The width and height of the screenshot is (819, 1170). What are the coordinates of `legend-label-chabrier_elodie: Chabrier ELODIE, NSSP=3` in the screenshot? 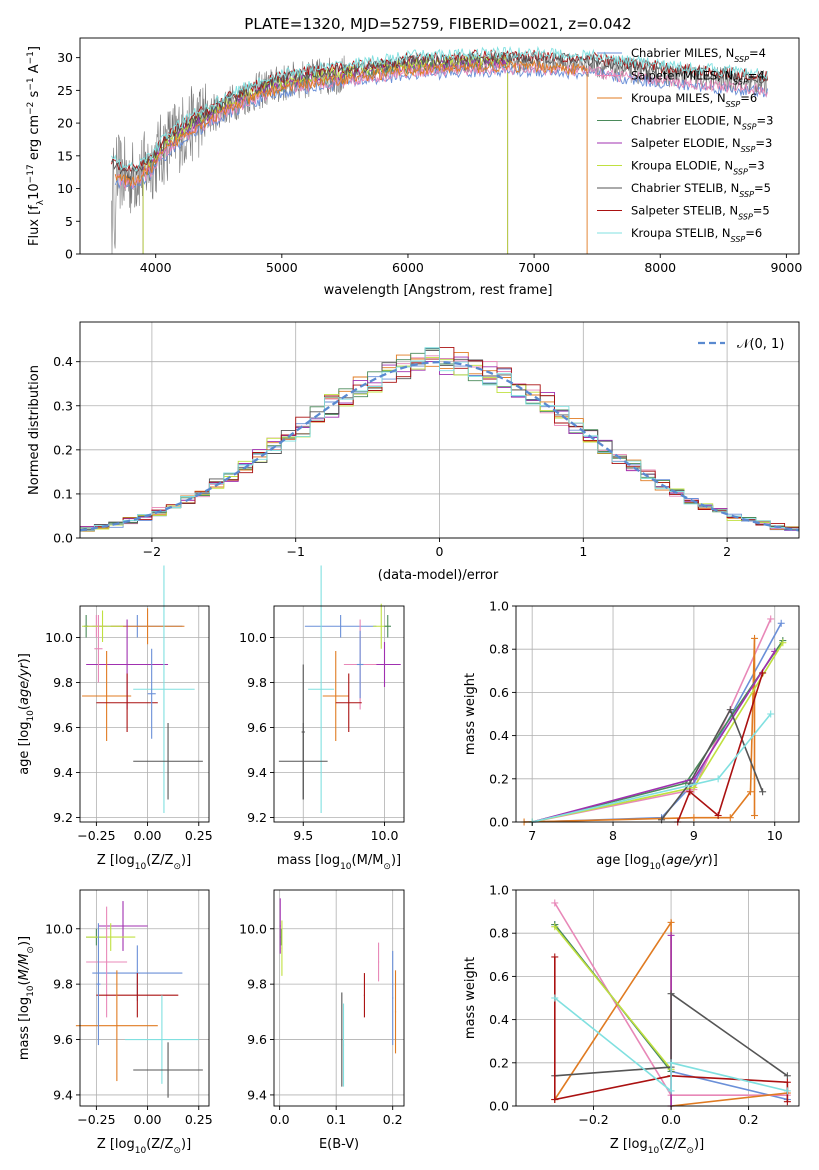 It's located at (702, 123).